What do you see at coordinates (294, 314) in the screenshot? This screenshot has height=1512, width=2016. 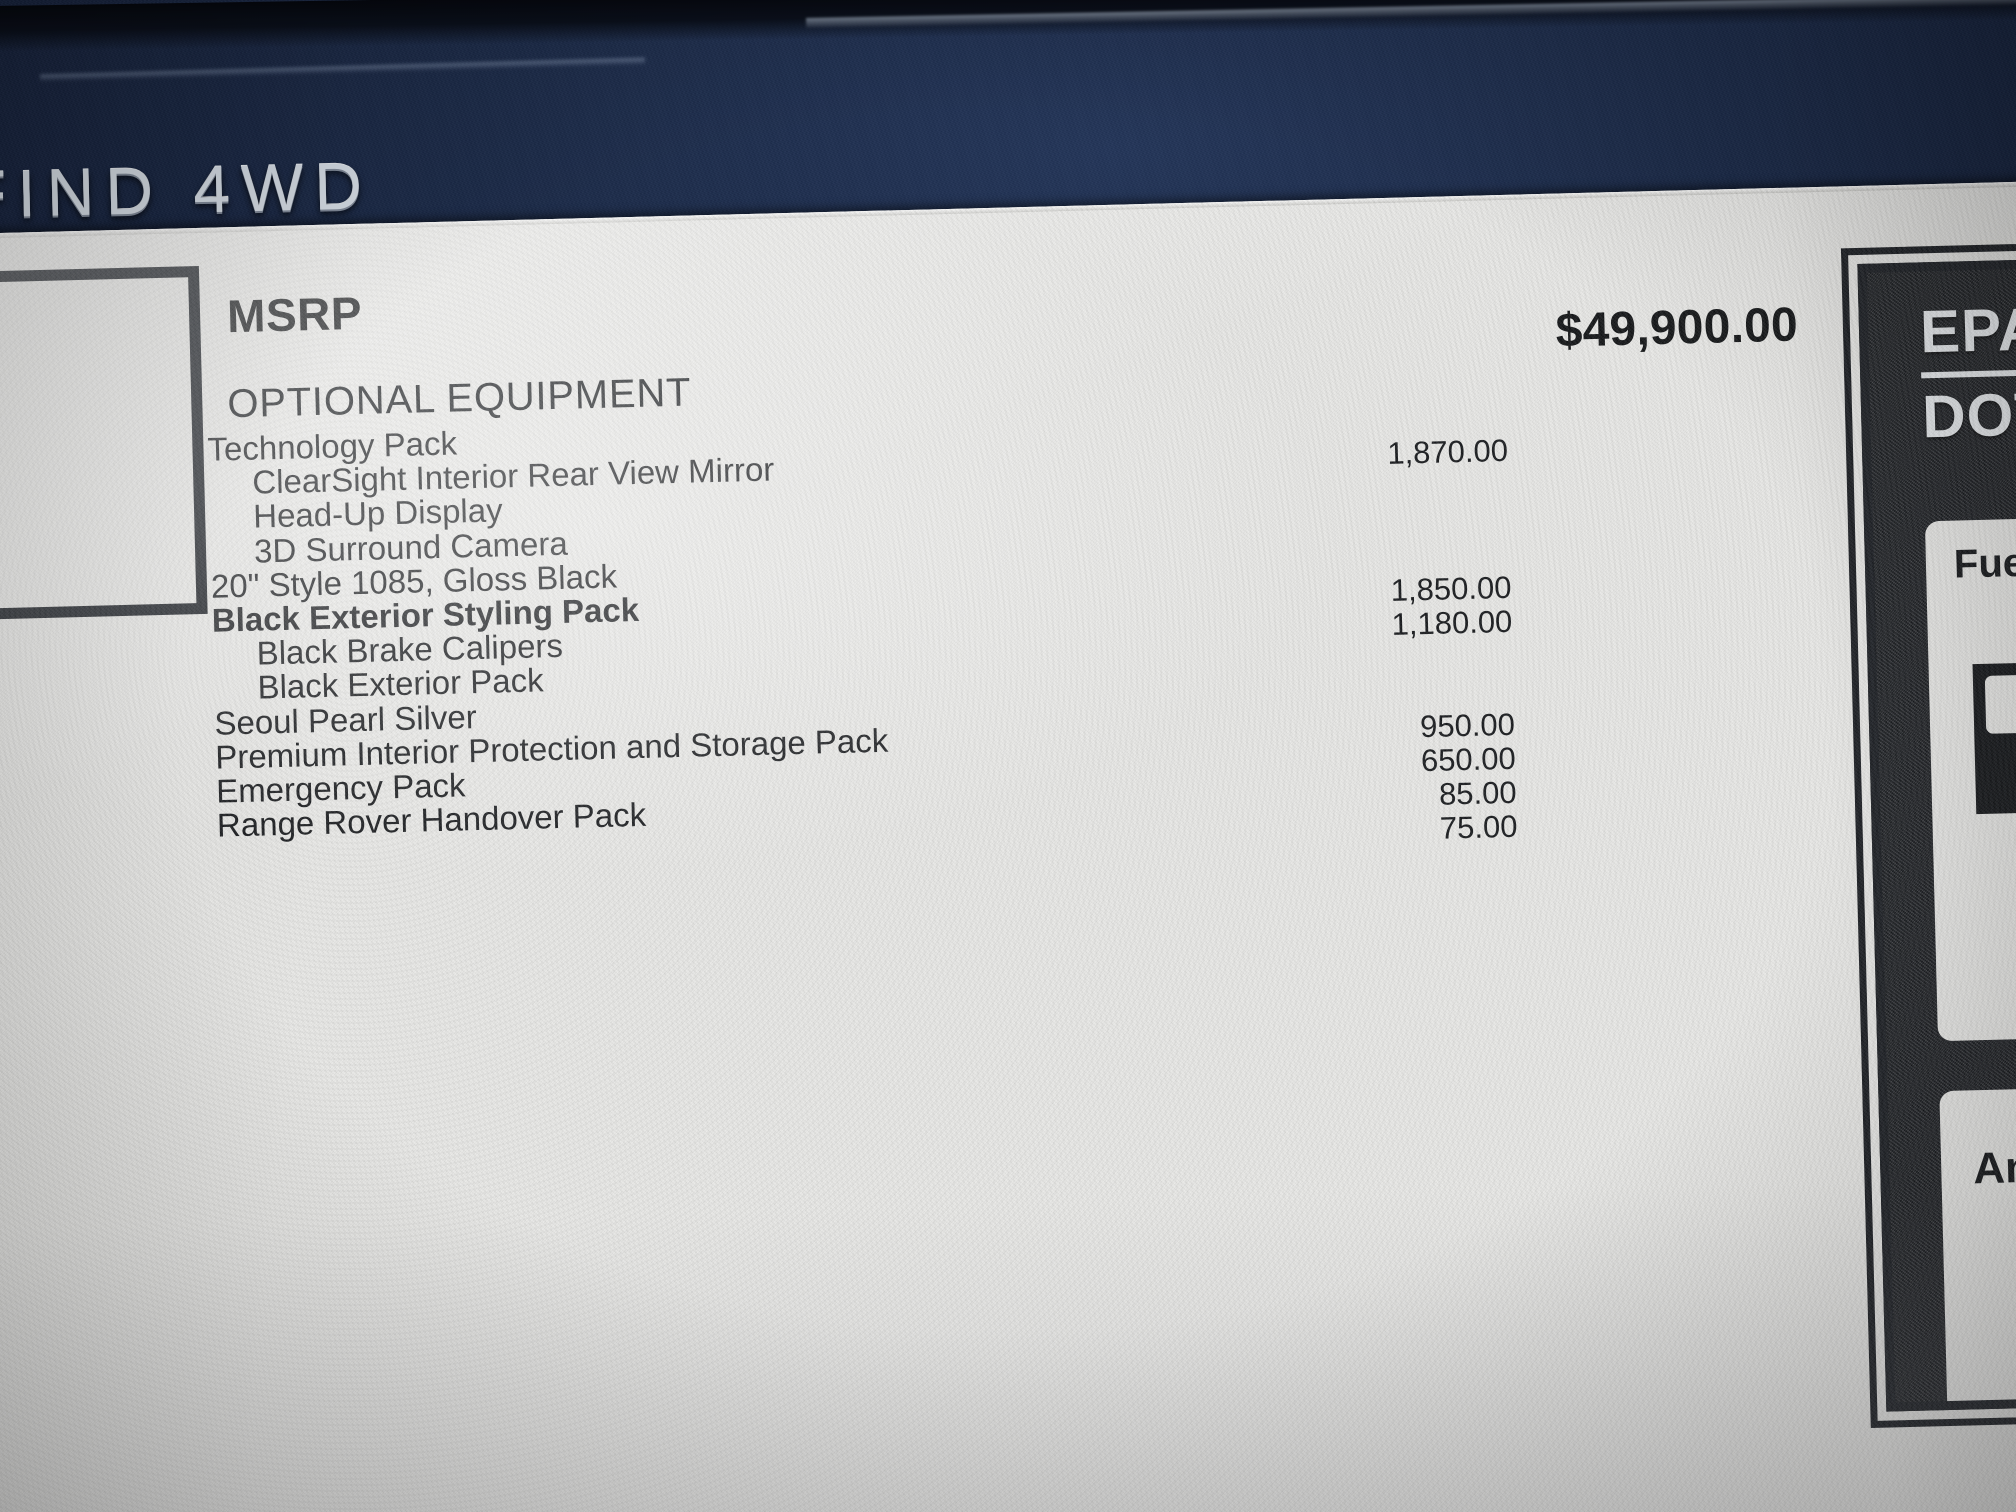 I see `msrp-label: MSRP` at bounding box center [294, 314].